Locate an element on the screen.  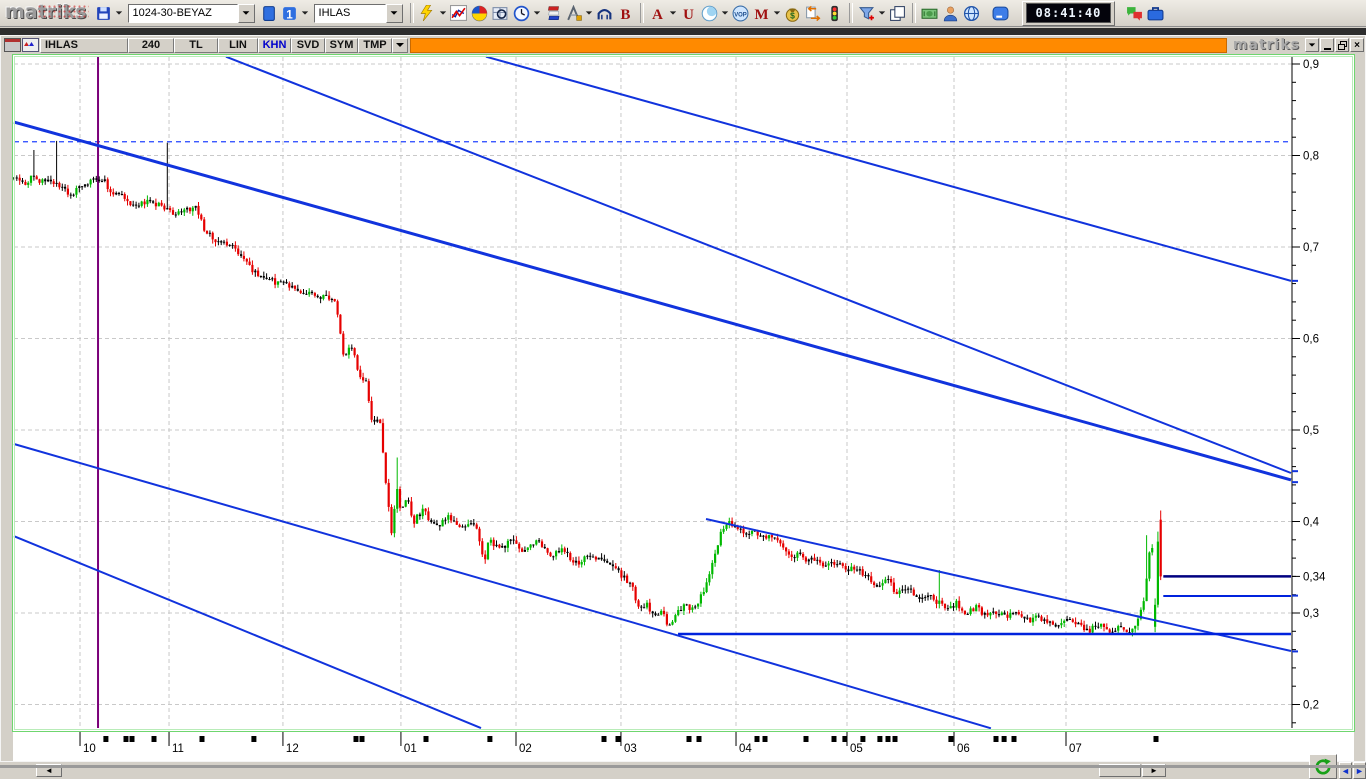
matriks-logo: matriks is located at coordinates (48, 13).